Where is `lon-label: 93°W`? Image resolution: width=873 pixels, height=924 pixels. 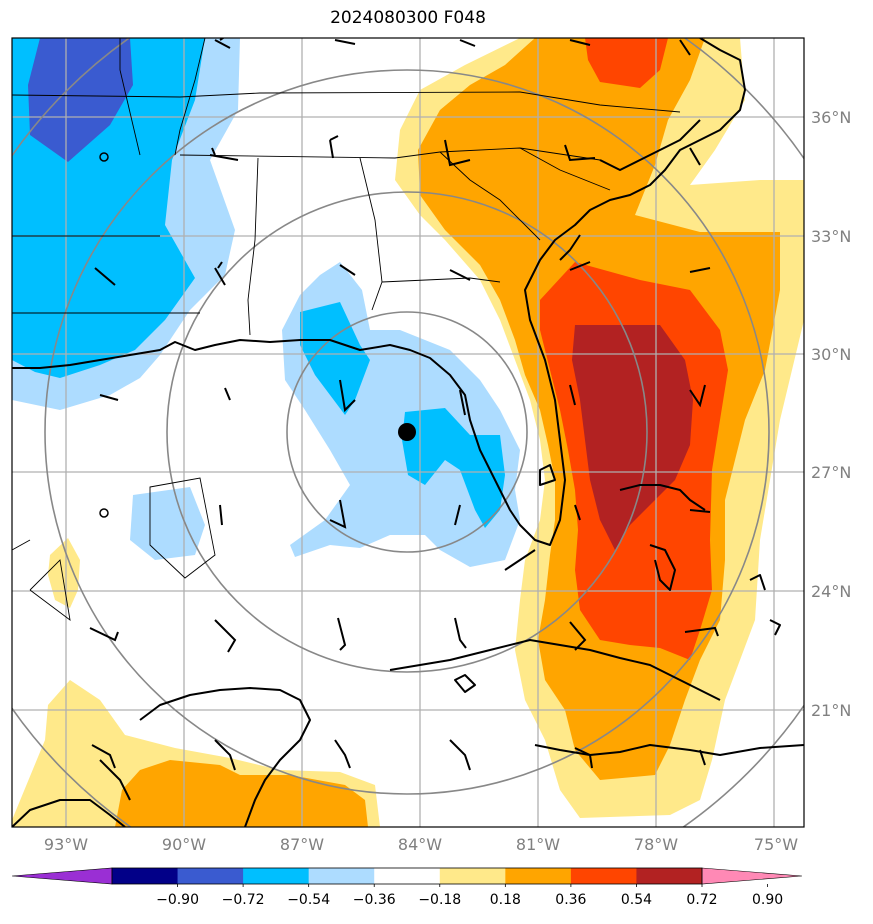
lon-label: 93°W is located at coordinates (66, 844).